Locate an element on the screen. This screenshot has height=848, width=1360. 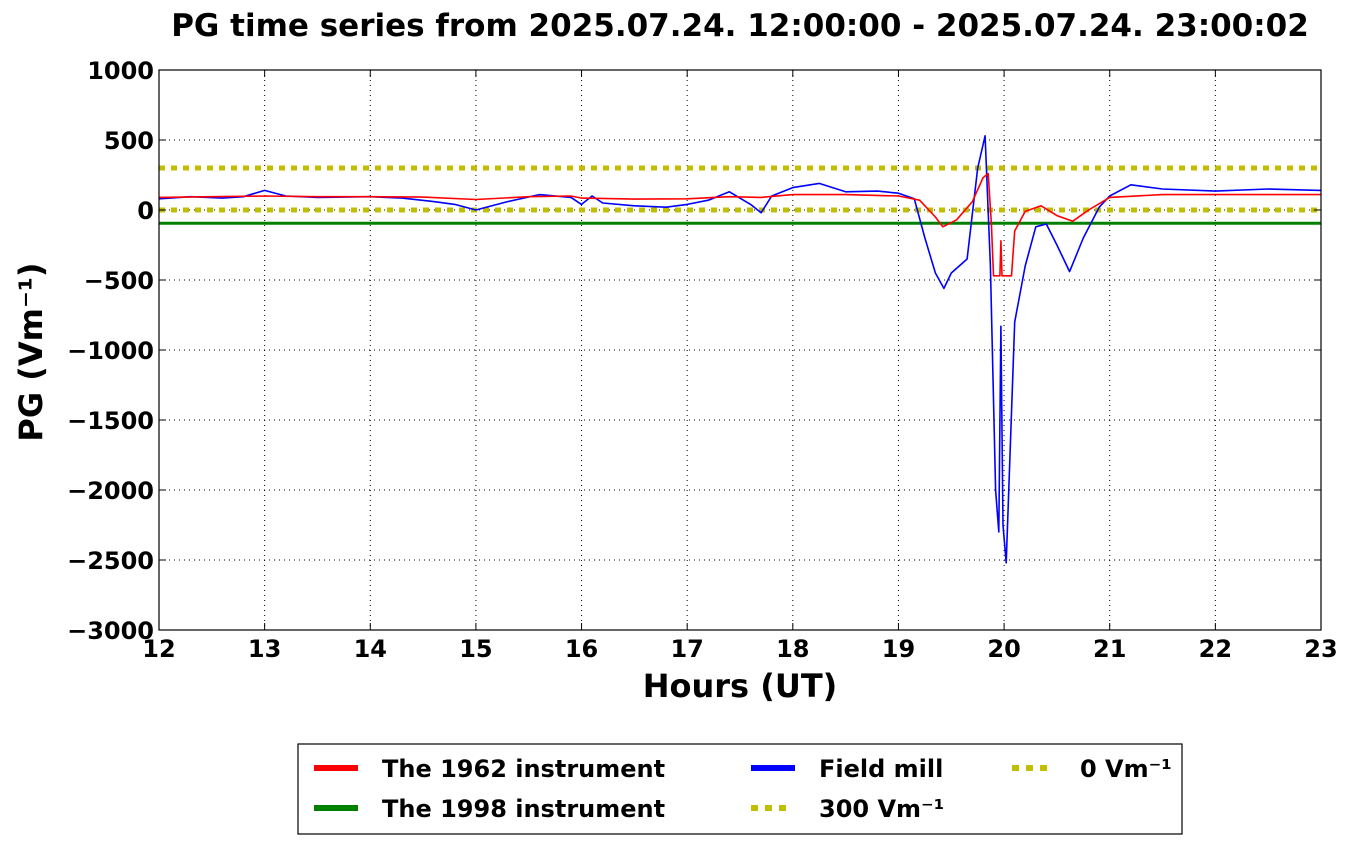
x-tick-label: 23 is located at coordinates (1320, 649).